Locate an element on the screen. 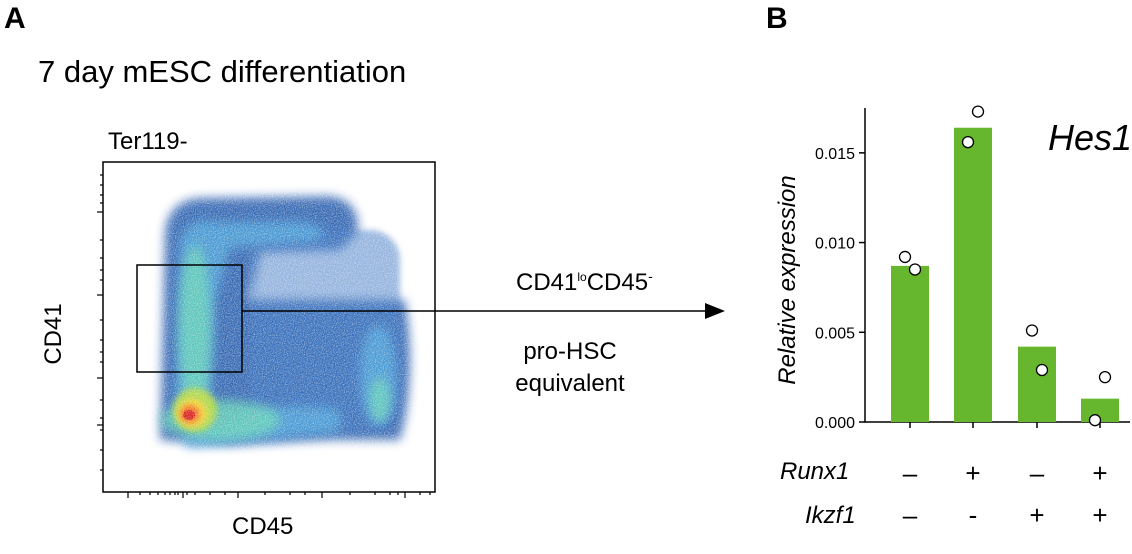 The width and height of the screenshot is (1132, 554). y-tick-label: 0.005 is located at coordinates (835, 333).